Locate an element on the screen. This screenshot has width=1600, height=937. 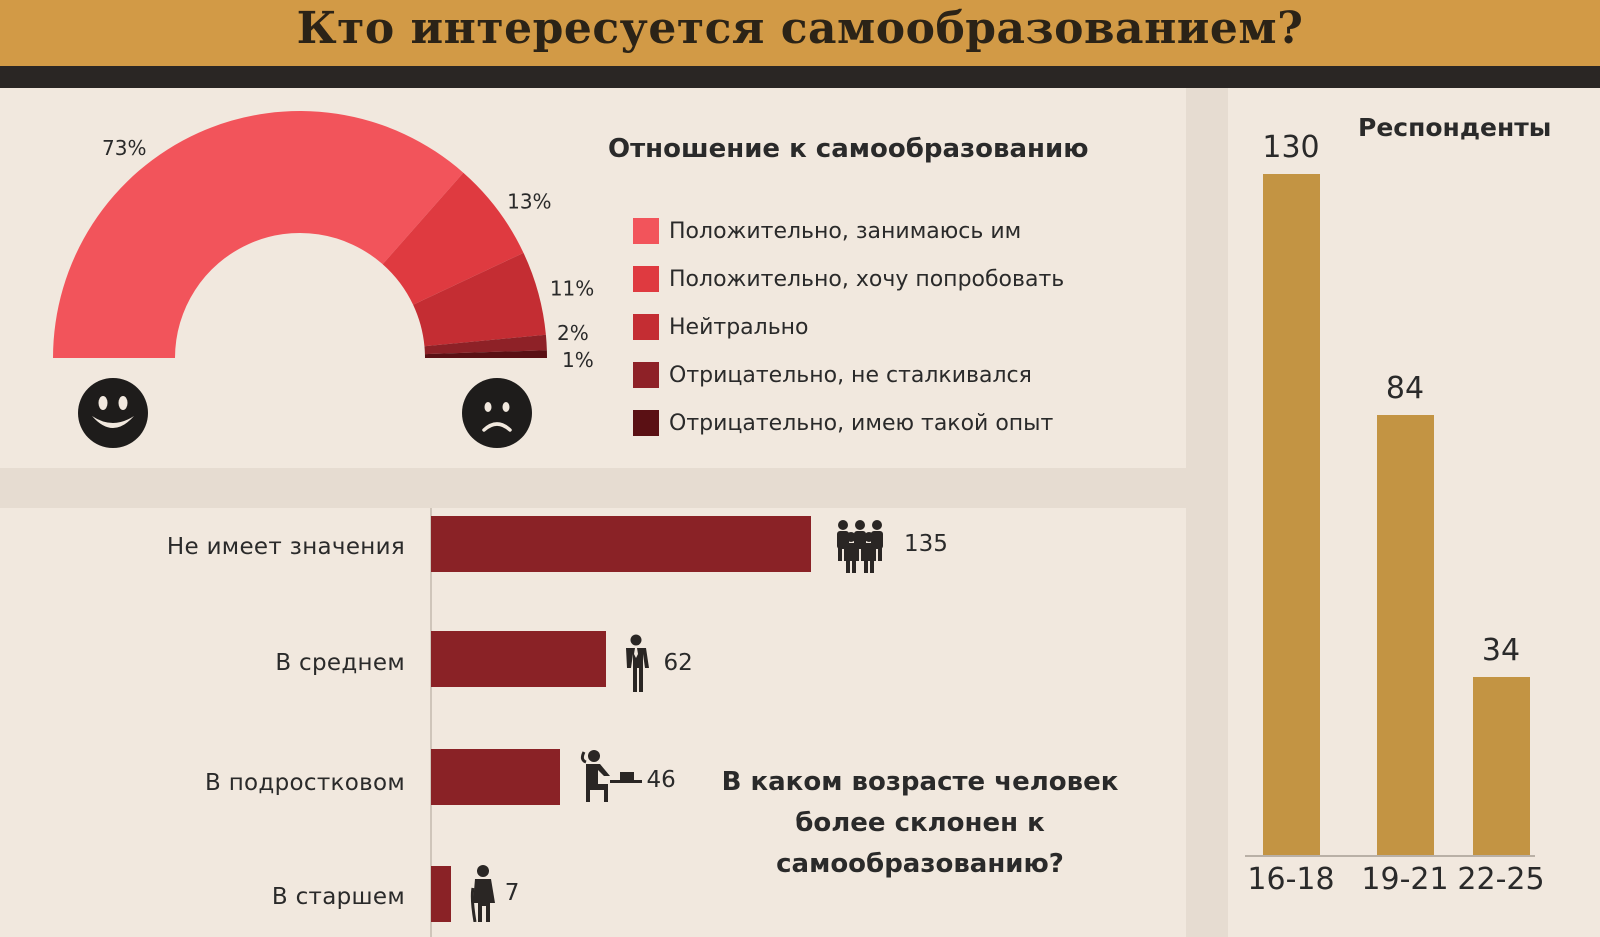
gauge-label-5: 1% is located at coordinates (578, 360).